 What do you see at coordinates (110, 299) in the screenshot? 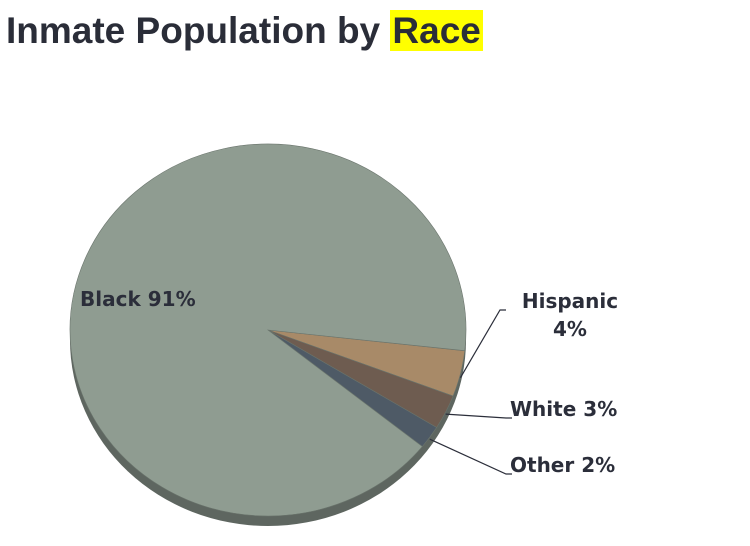
I see `category-label: Black` at bounding box center [110, 299].